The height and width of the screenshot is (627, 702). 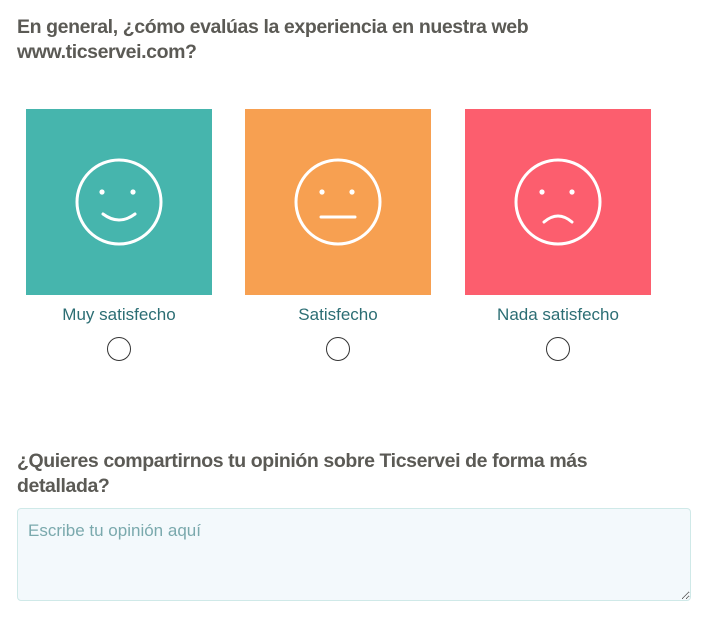 What do you see at coordinates (558, 349) in the screenshot?
I see `radio-nada-satisfecho` at bounding box center [558, 349].